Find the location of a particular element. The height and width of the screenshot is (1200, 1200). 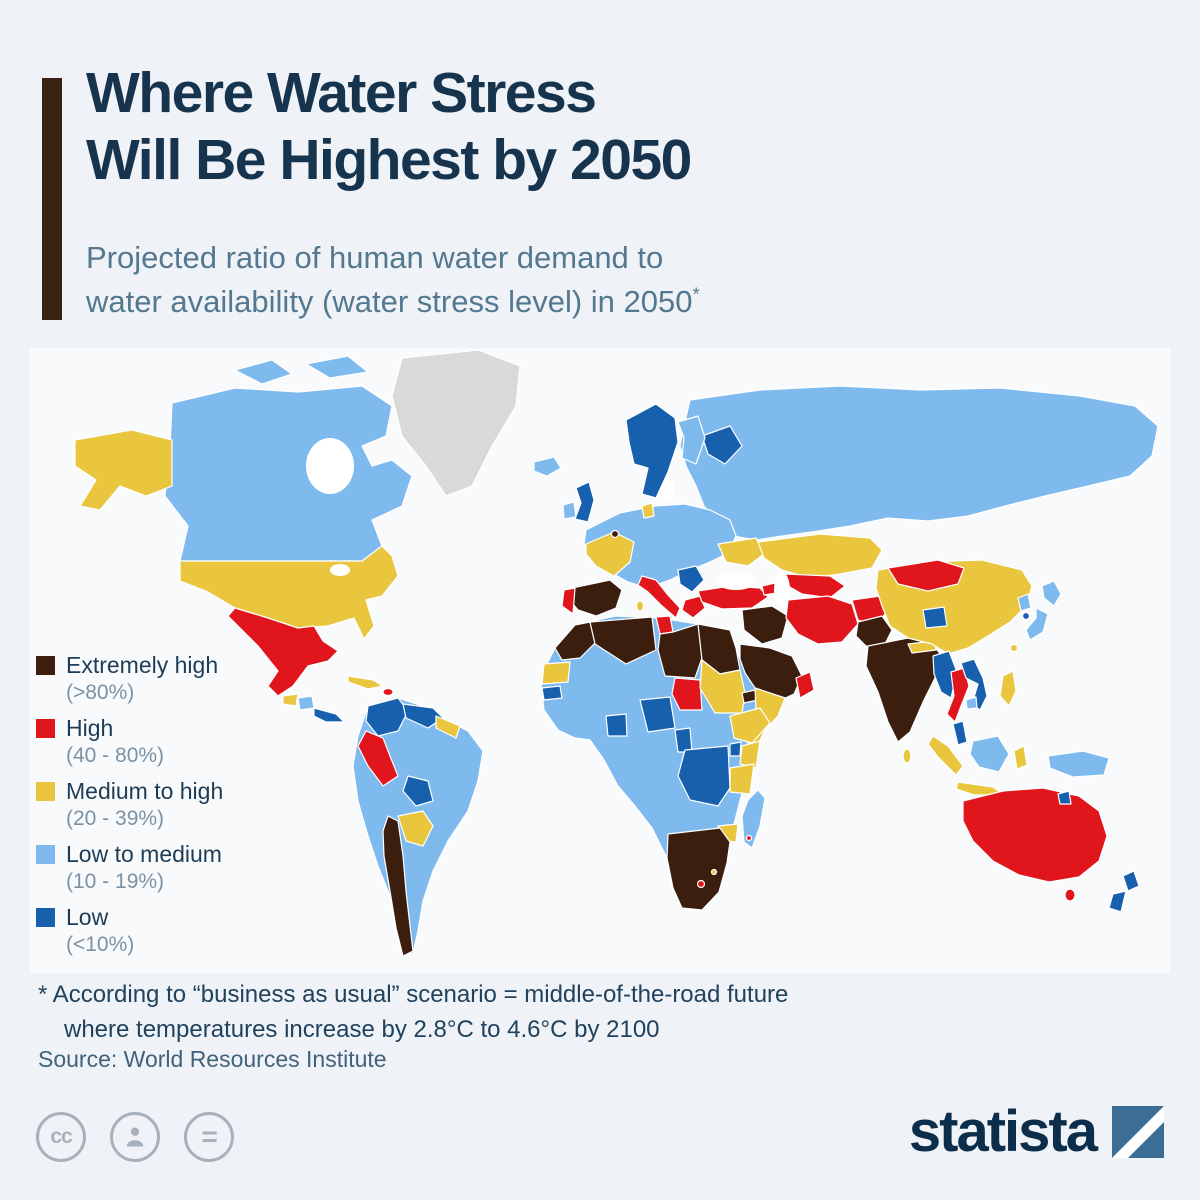

legend-label: Low to medium is located at coordinates (144, 854).